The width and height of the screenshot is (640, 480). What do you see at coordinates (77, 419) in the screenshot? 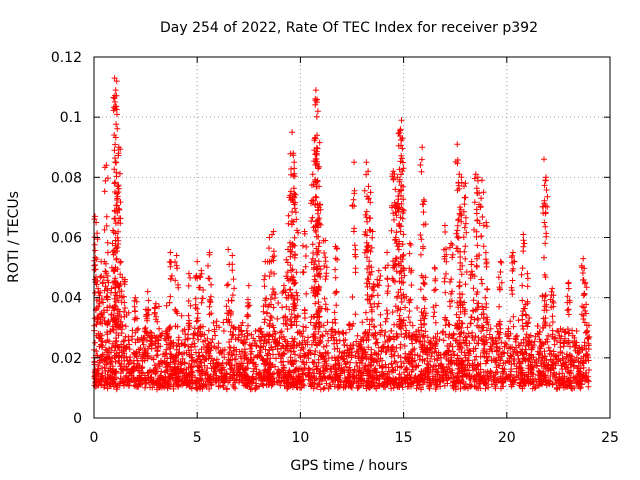
I see `y-tick-label: 0` at bounding box center [77, 419].